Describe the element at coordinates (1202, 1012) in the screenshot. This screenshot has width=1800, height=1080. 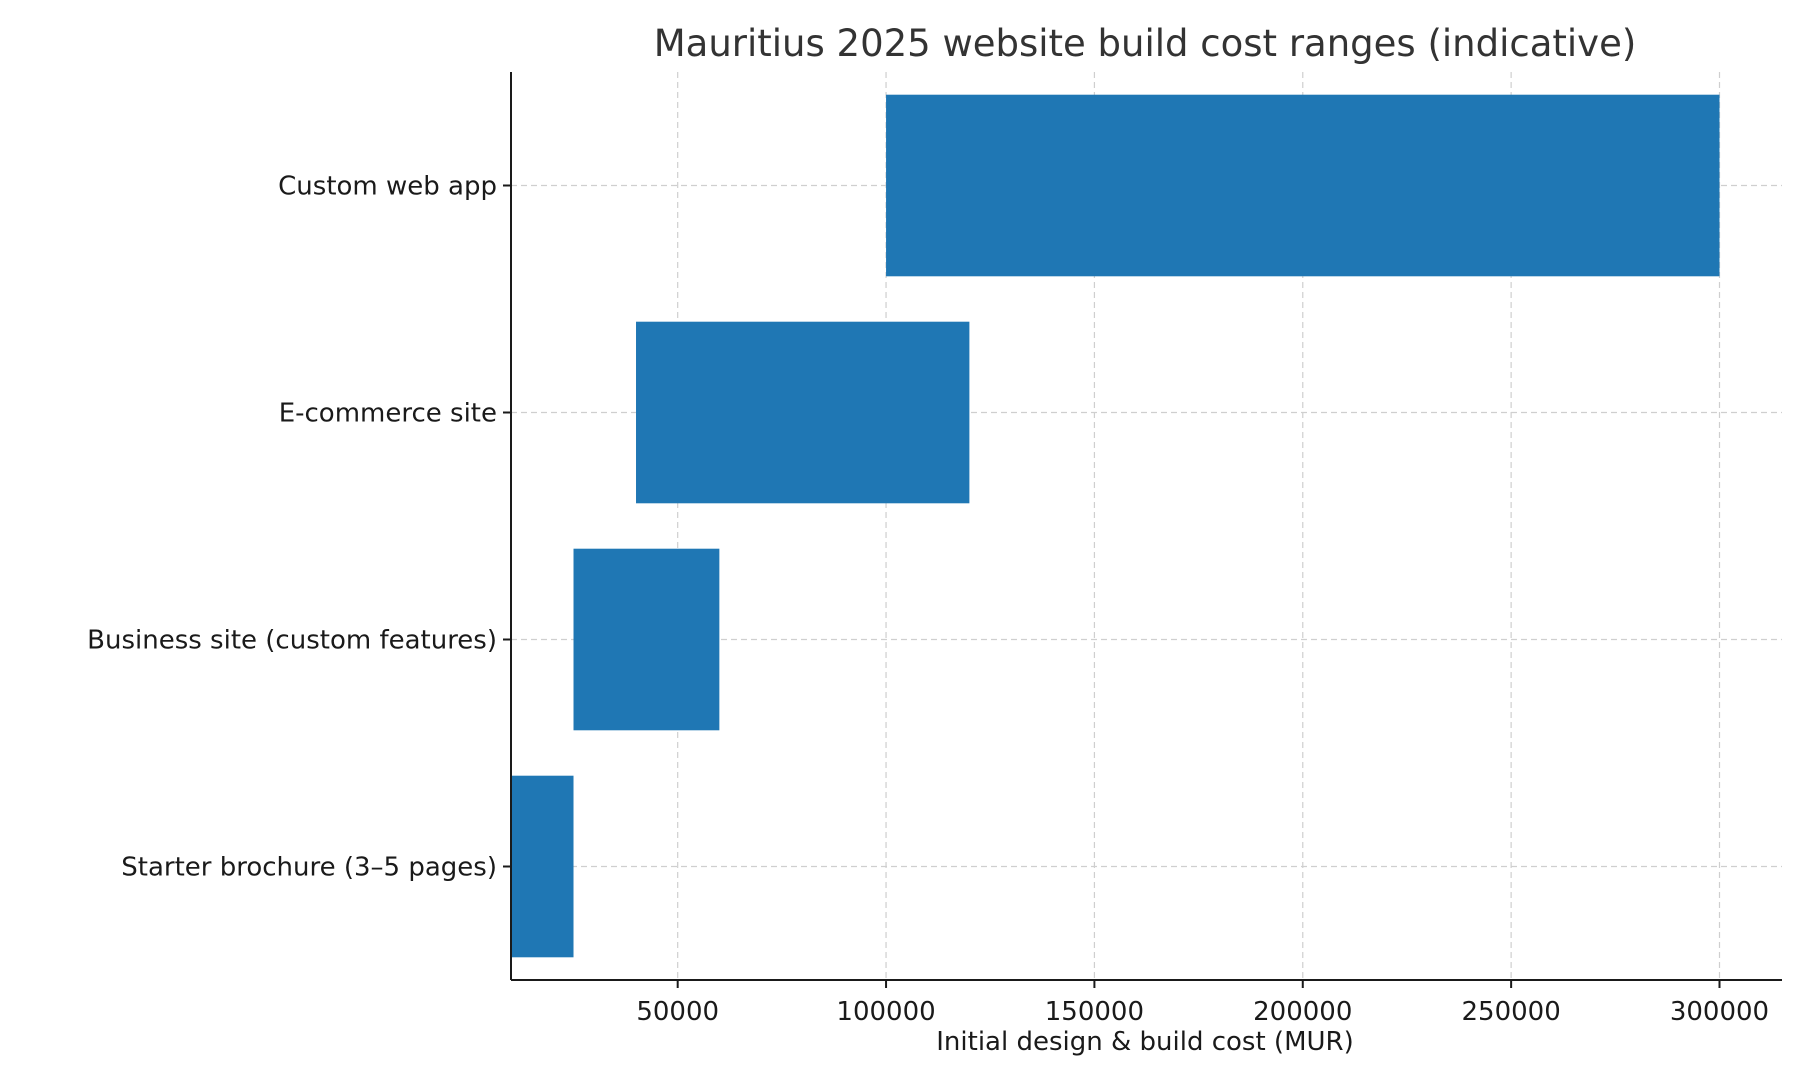
I see `x-tick-labels: 50000 100000 150000 200000 250000 300000` at that location.